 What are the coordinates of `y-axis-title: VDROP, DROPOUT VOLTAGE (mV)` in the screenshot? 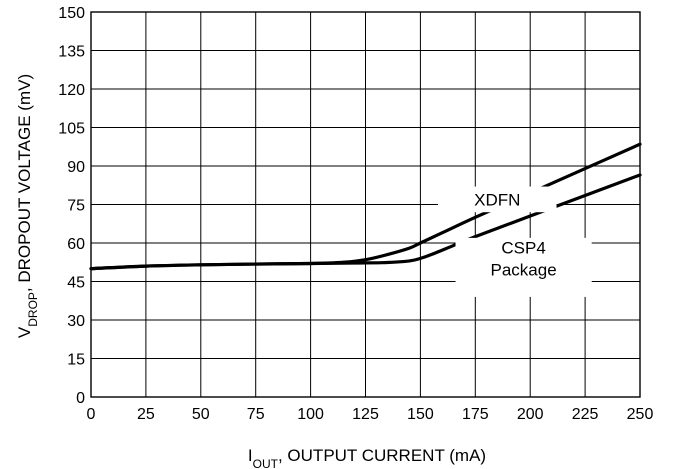 It's located at (27, 206).